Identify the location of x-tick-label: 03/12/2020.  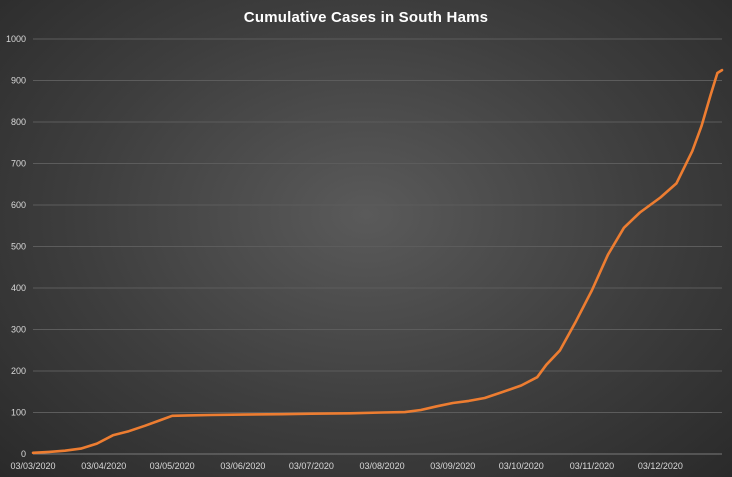
(660, 466).